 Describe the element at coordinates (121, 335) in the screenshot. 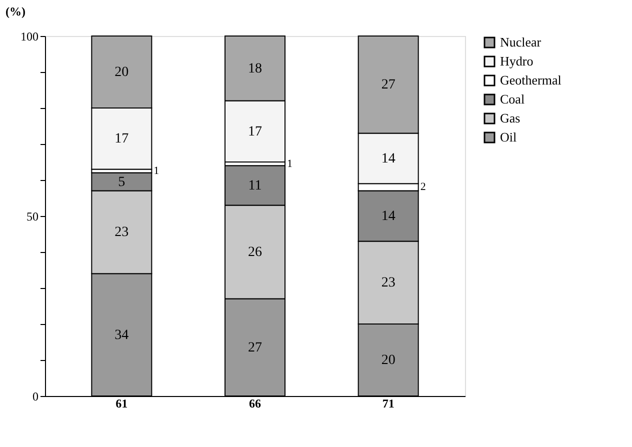

I see `data-label: 34` at that location.